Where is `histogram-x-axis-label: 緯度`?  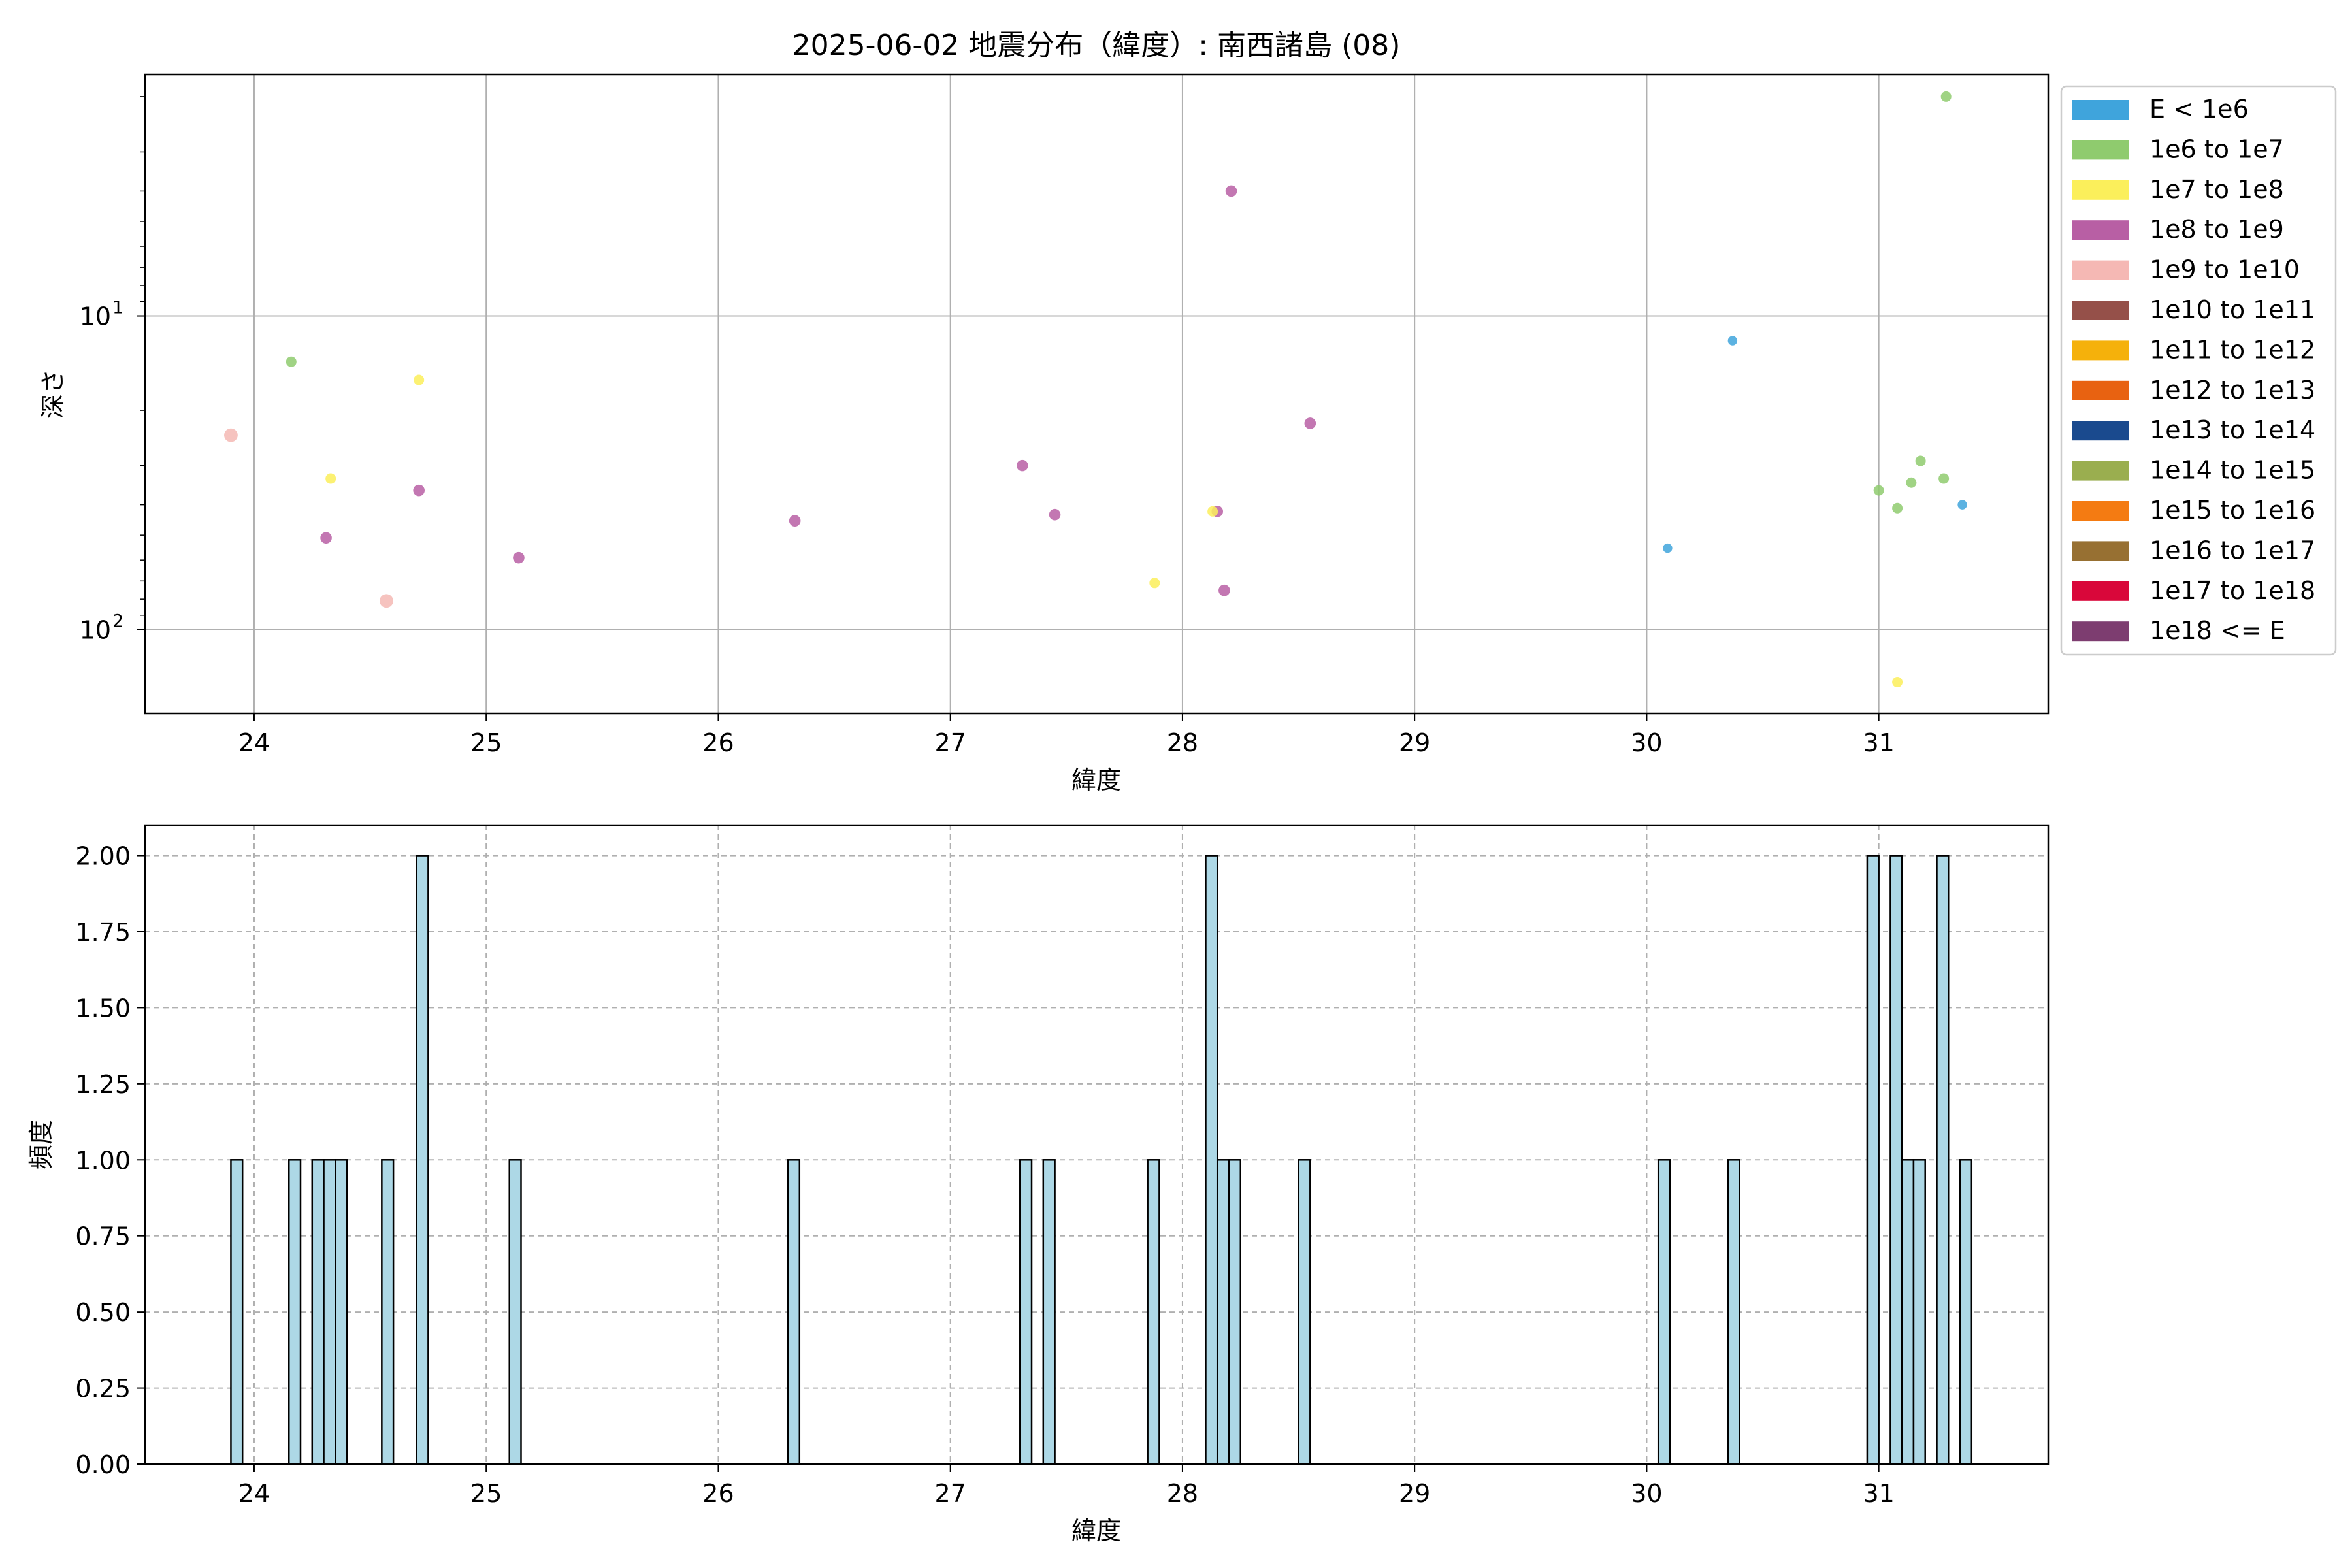 histogram-x-axis-label: 緯度 is located at coordinates (1096, 1530).